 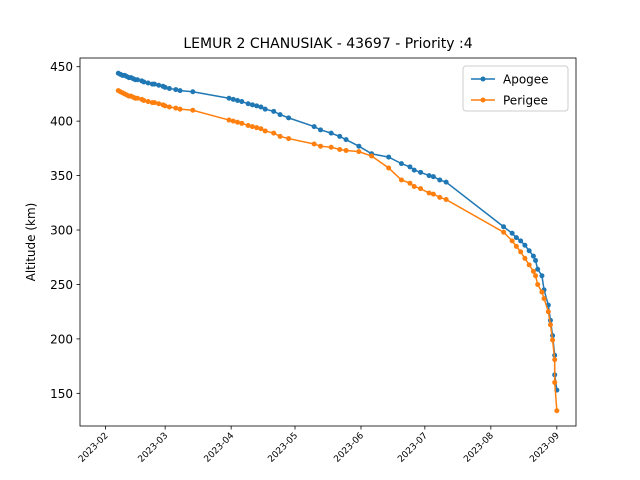 I want to click on y-tick-label: 450, so click(x=61, y=67).